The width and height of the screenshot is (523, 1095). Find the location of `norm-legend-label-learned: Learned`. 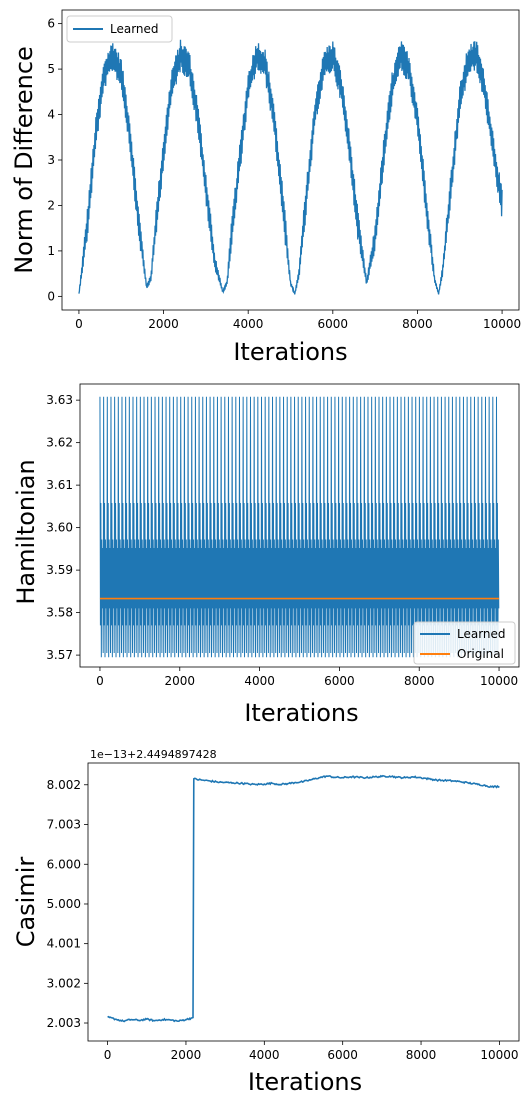

norm-legend-label-learned: Learned is located at coordinates (134, 29).